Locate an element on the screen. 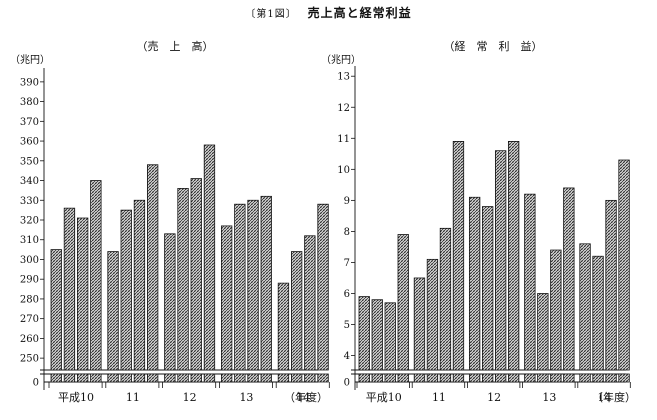 The height and width of the screenshot is (420, 657). figure-tag: 〔第1図〕 is located at coordinates (271, 14).